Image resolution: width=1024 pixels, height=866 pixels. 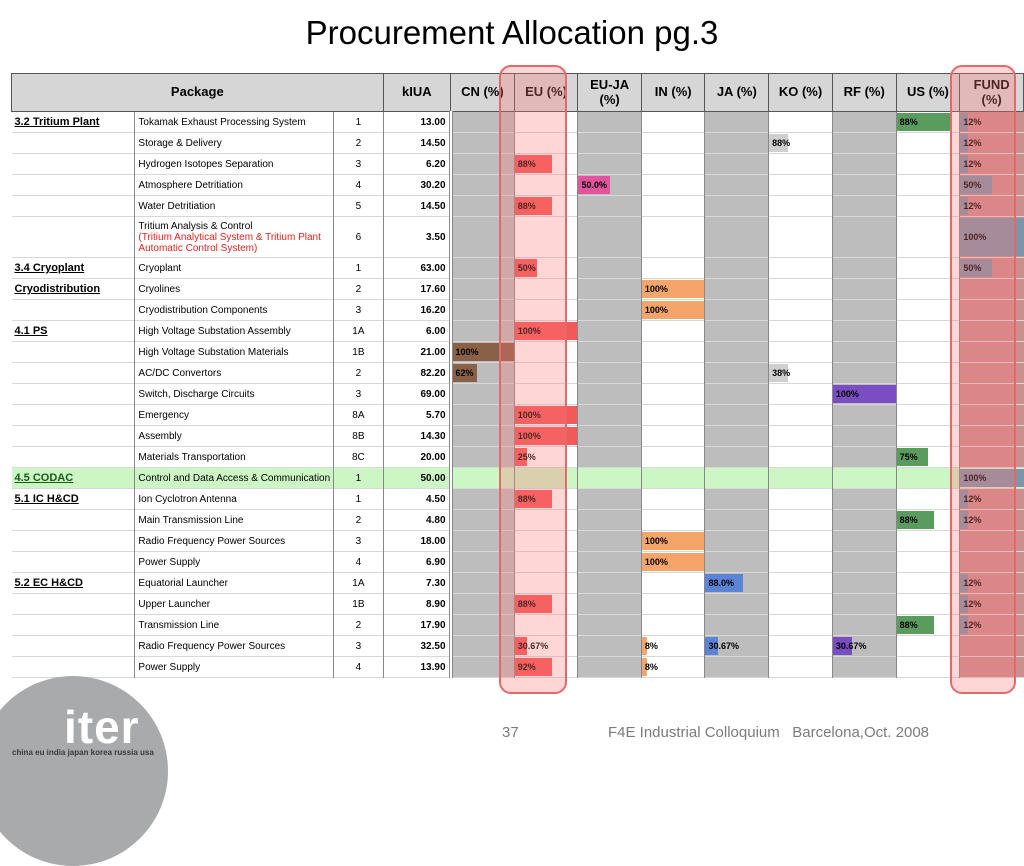 I want to click on fund-share-label: 12%, so click(x=972, y=143).